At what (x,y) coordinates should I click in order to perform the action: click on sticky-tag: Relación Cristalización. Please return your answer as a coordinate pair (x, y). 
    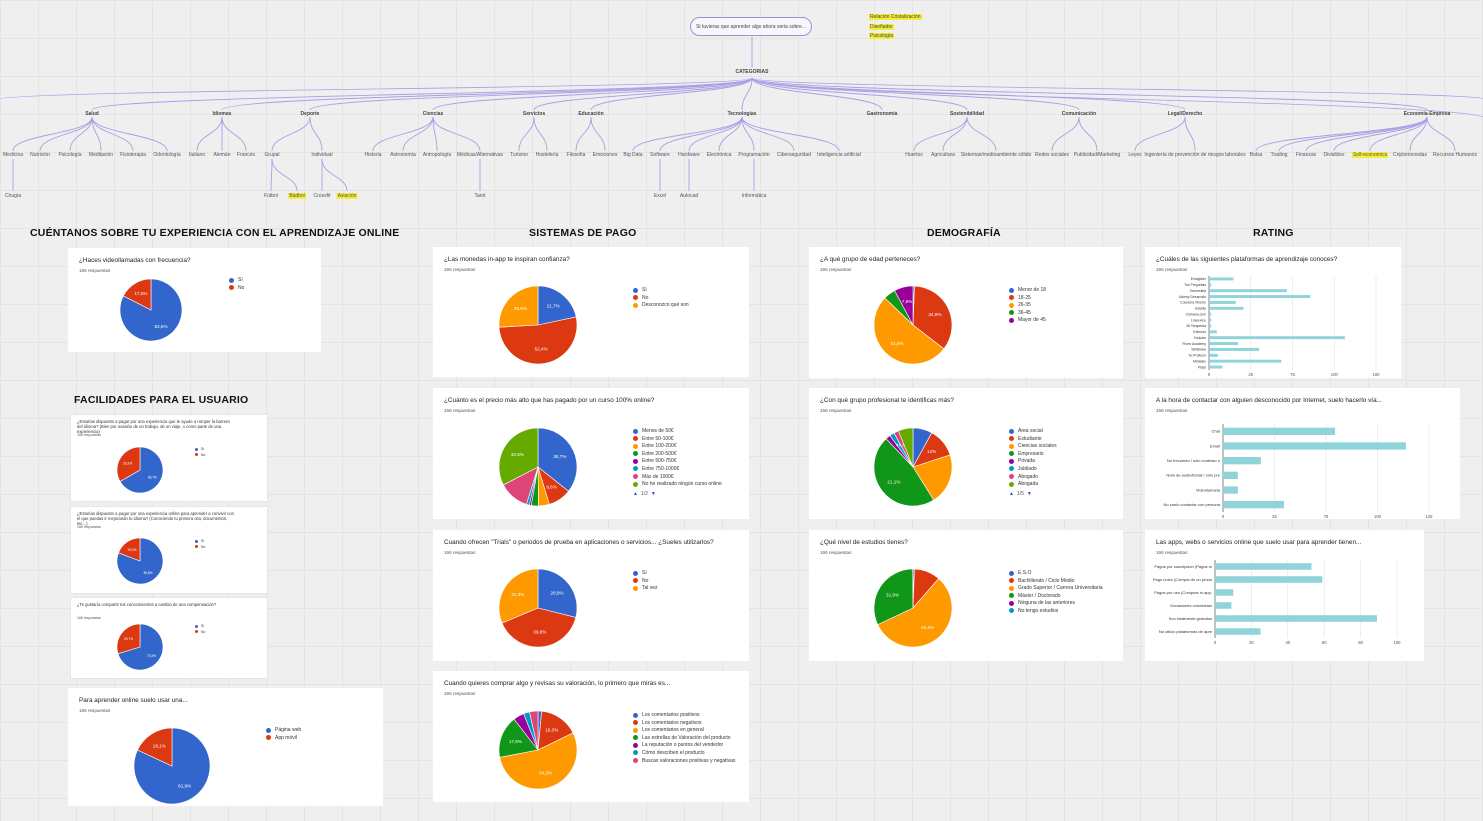
    Looking at the image, I should click on (895, 17).